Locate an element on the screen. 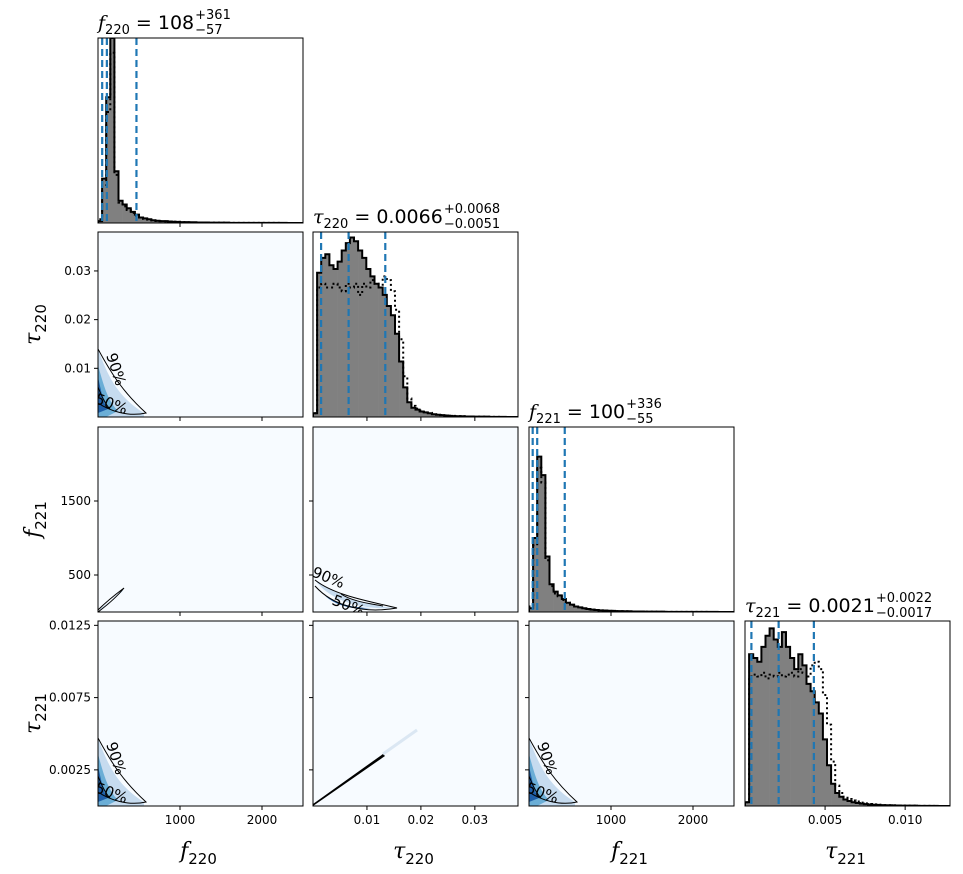  title-upper-f220: +361 is located at coordinates (213, 15).